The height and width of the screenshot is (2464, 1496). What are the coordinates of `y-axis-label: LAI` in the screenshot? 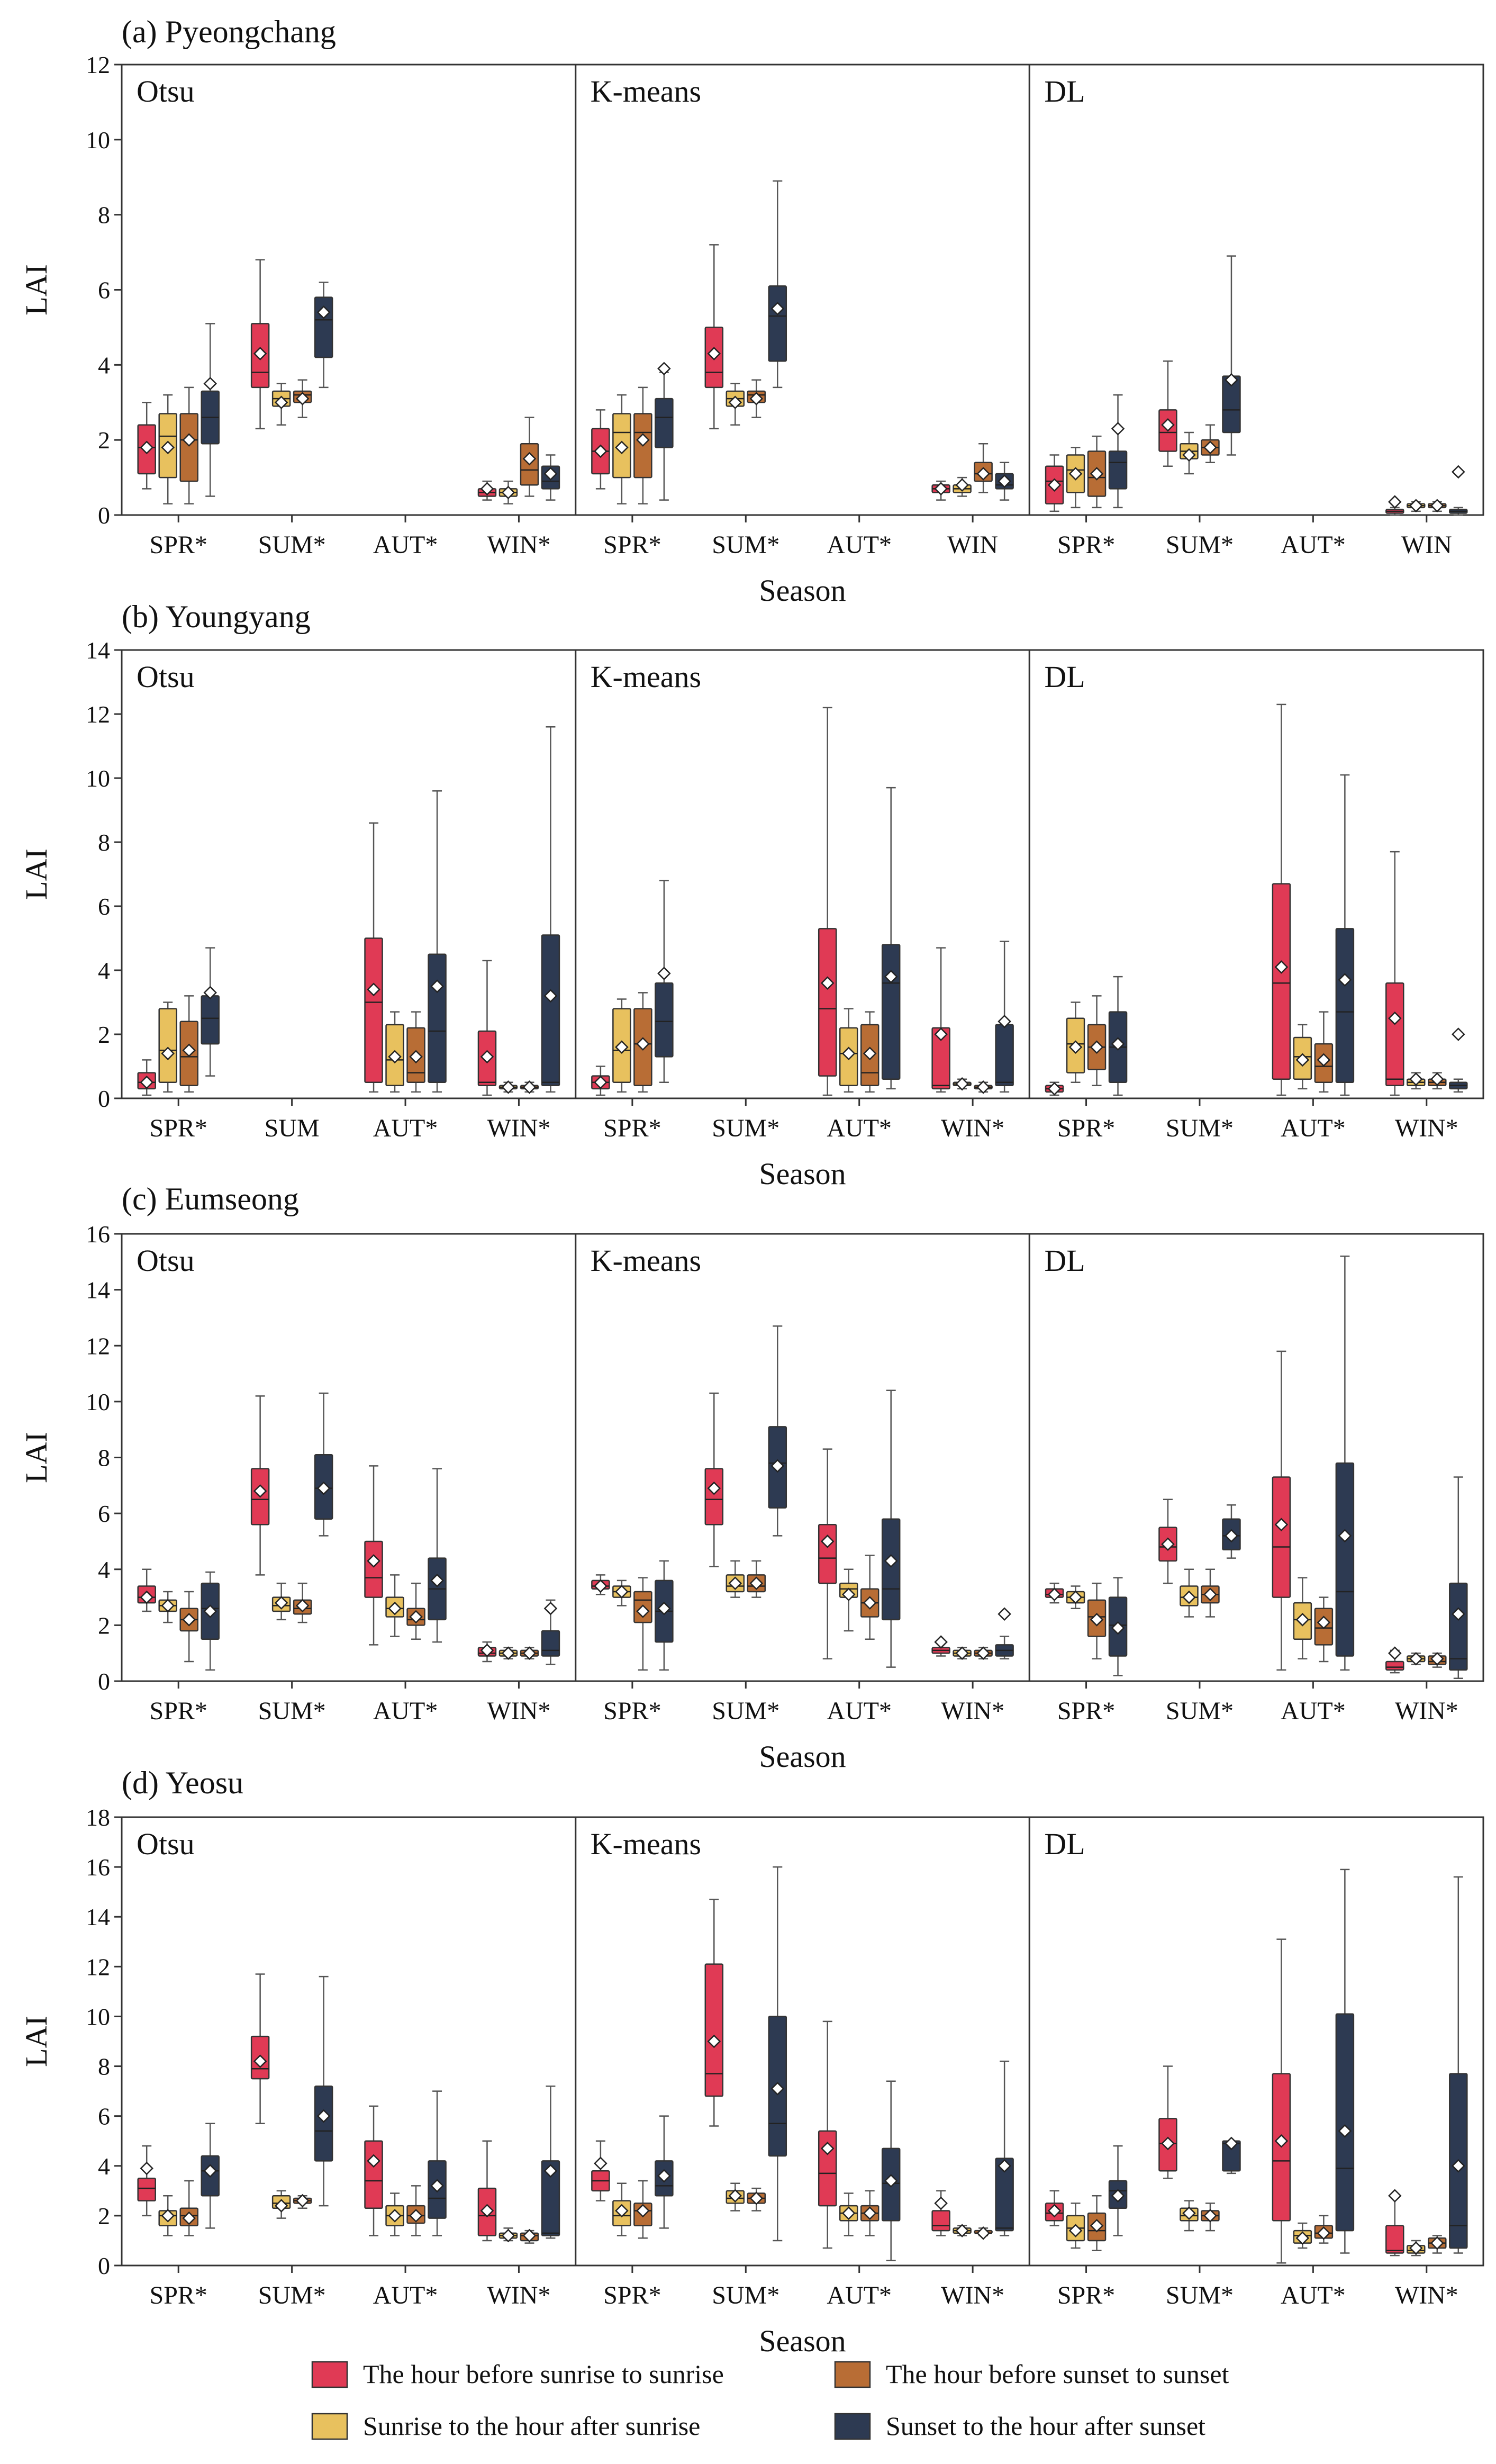 It's located at (36, 289).